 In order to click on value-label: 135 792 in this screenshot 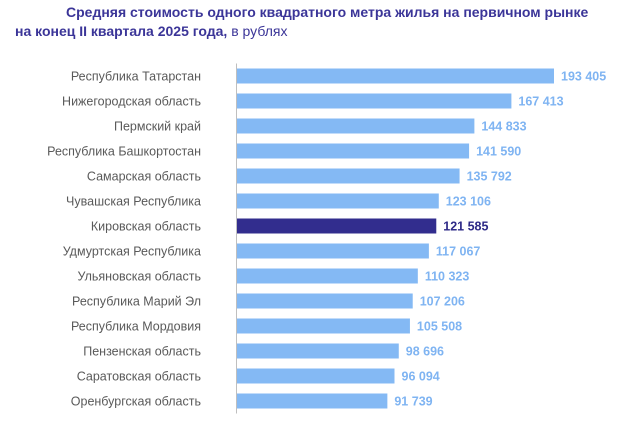, I will do `click(489, 177)`.